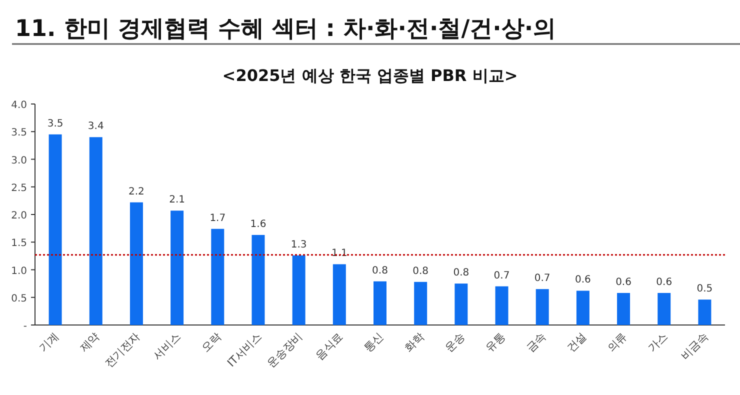  What do you see at coordinates (536, 342) in the screenshot?
I see `x-tick-label: 금속` at bounding box center [536, 342].